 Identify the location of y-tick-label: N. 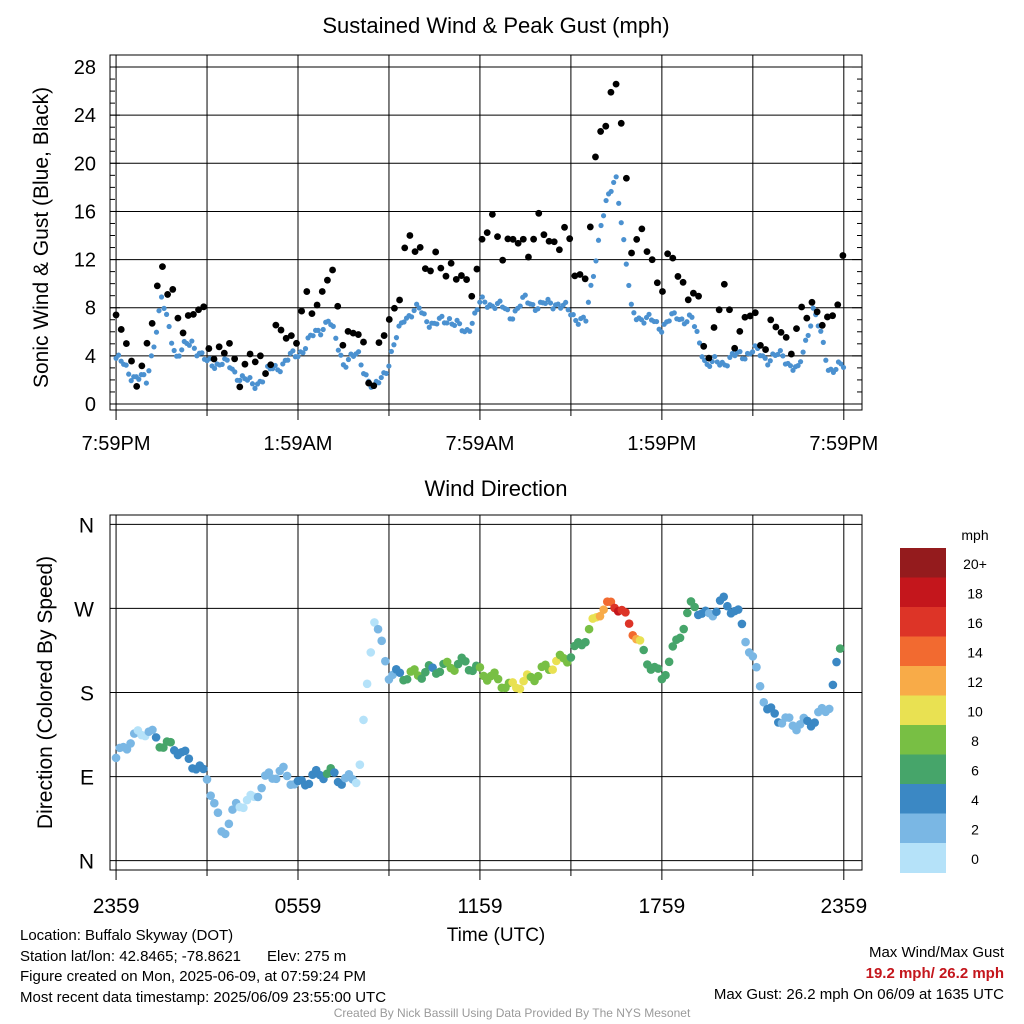
(86, 862).